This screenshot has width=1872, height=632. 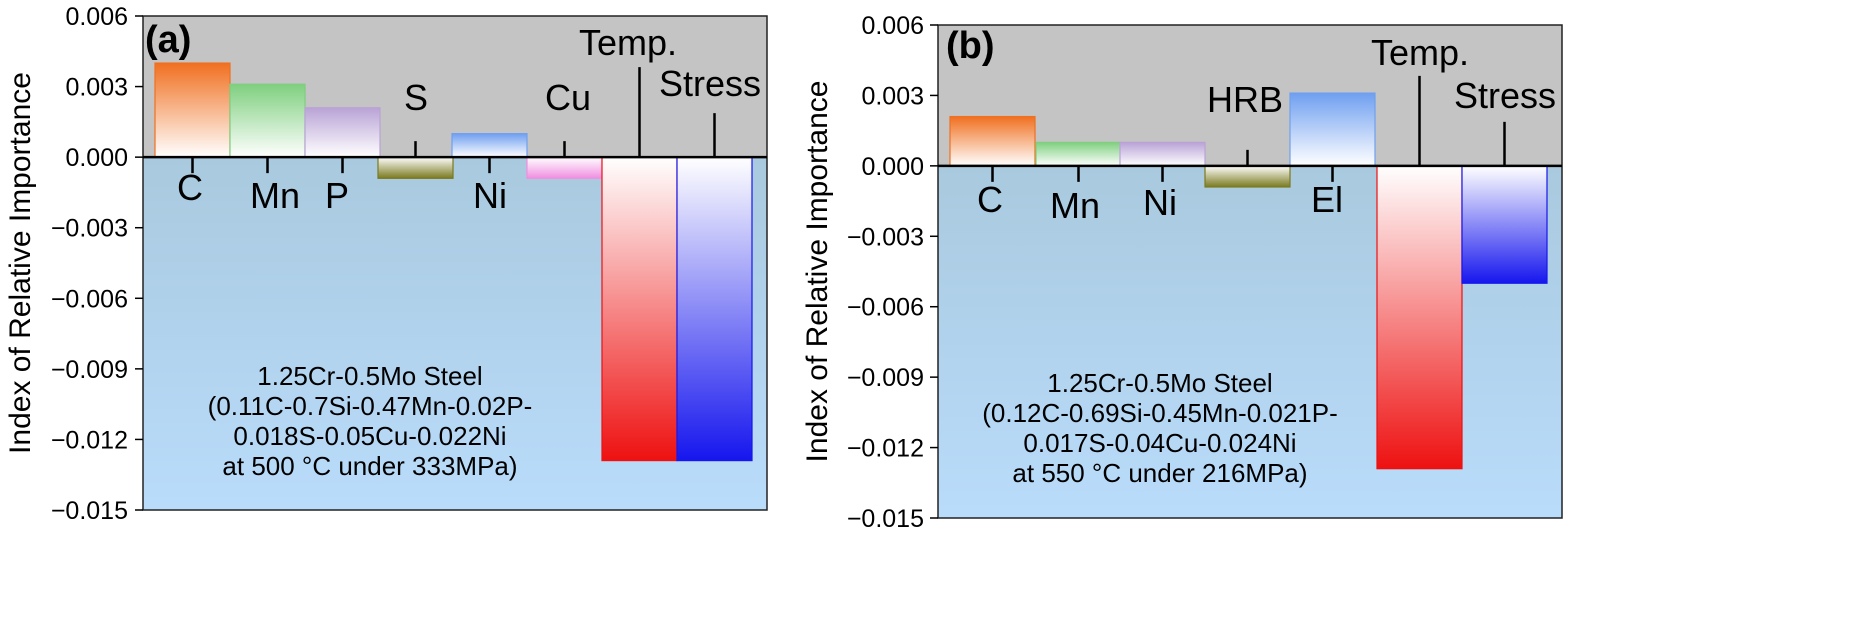 I want to click on bar-el, so click(x=1332, y=129).